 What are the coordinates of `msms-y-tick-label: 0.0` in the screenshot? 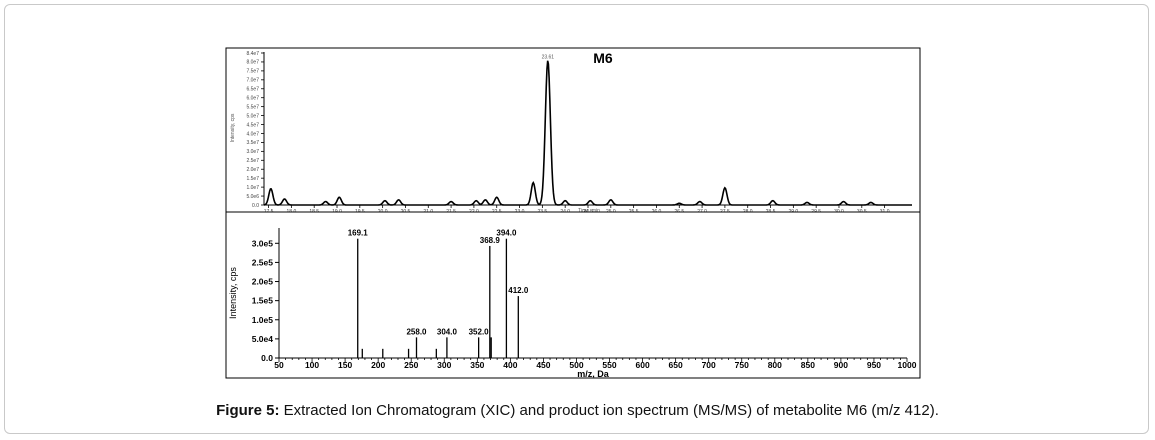 It's located at (267, 358).